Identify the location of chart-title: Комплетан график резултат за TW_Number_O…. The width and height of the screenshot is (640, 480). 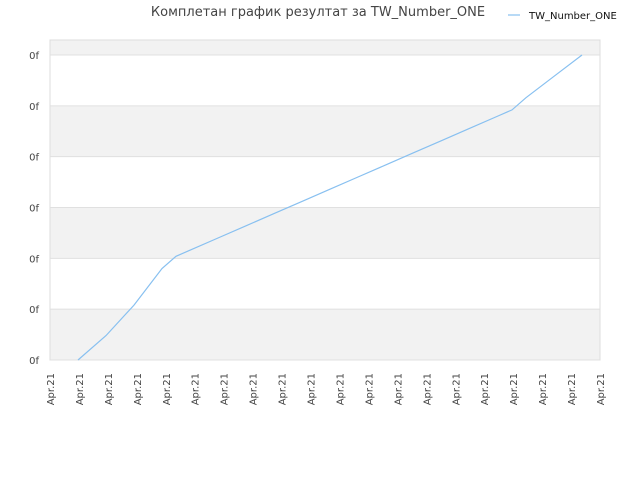
(318, 12).